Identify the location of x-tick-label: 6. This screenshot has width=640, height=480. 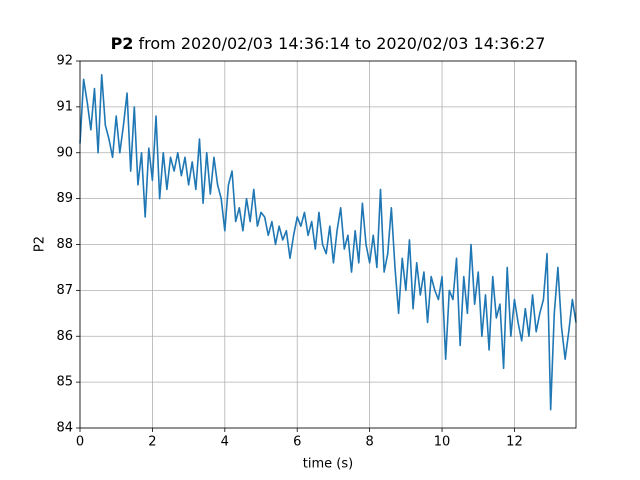
(297, 442).